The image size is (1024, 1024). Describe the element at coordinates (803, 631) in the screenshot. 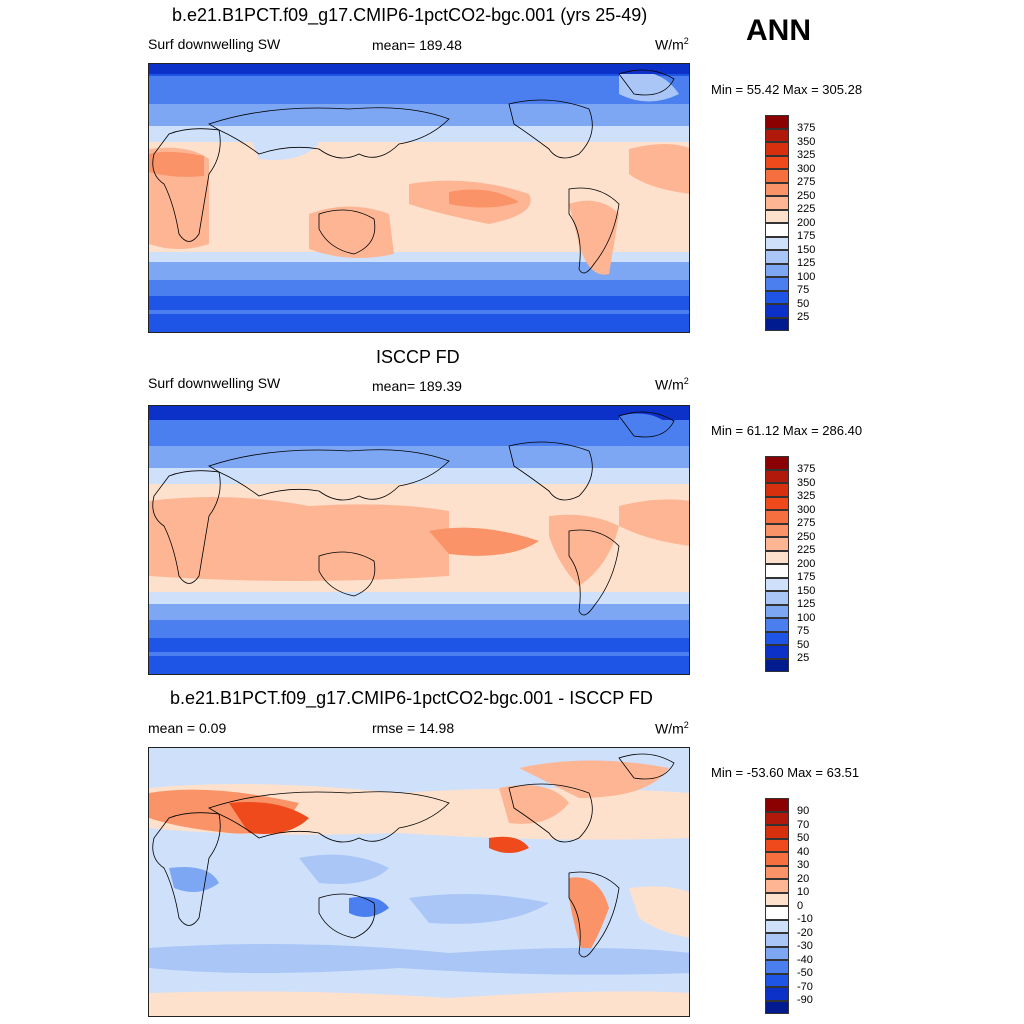

I see `panel2-colorbar-tick-label: 75` at that location.